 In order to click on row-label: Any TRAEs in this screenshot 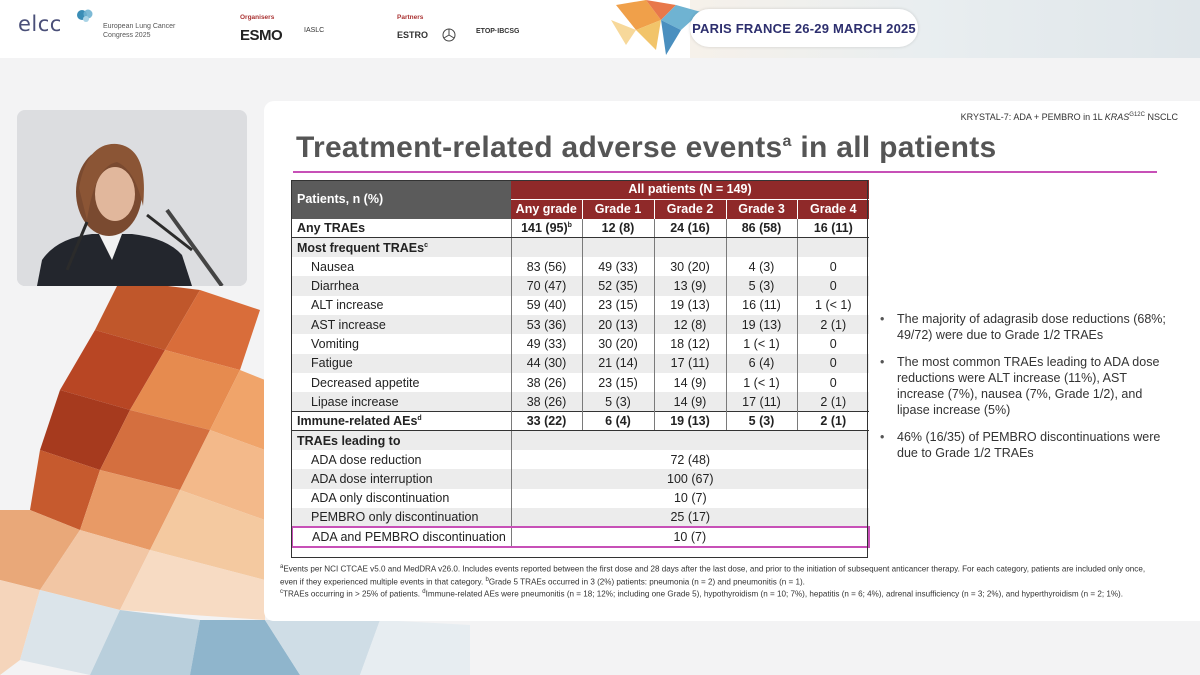, I will do `click(401, 228)`.